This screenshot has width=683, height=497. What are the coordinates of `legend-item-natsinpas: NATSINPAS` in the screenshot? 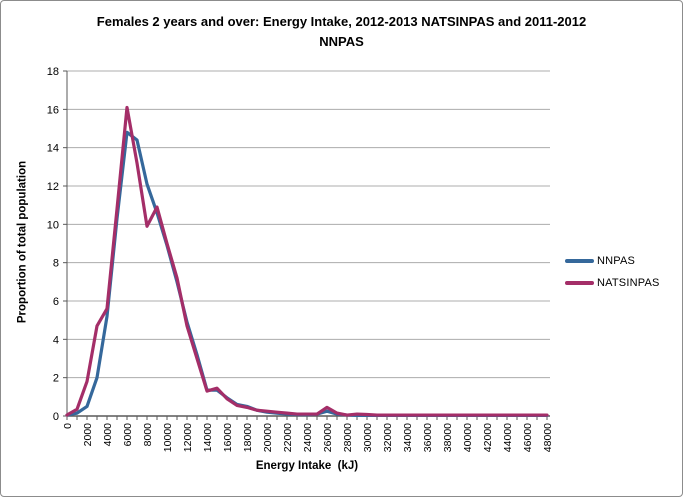 It's located at (612, 283).